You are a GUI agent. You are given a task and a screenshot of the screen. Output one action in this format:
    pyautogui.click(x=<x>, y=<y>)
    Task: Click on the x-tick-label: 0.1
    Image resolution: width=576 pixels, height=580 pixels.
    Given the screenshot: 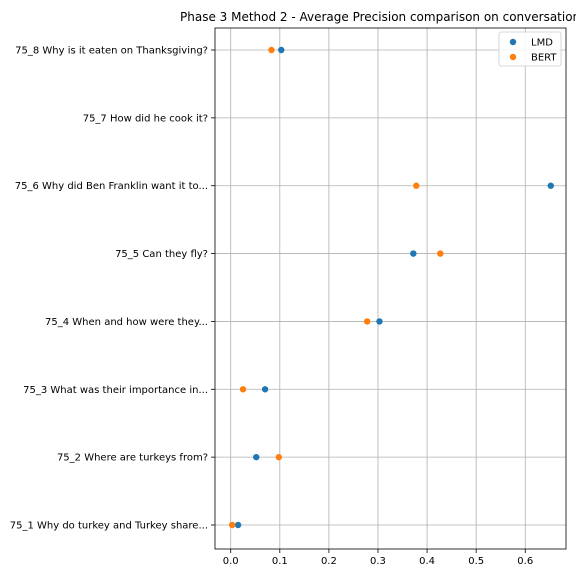 What is the action you would take?
    pyautogui.click(x=280, y=561)
    